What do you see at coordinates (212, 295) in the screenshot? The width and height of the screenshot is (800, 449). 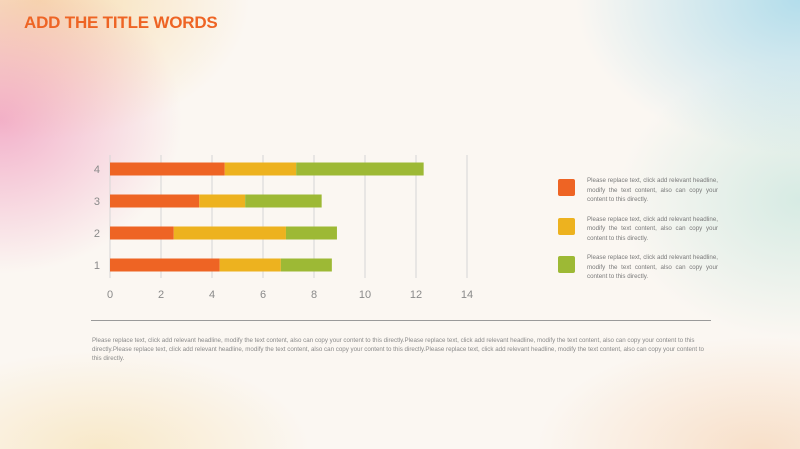 I see `x-tick-label: 4` at bounding box center [212, 295].